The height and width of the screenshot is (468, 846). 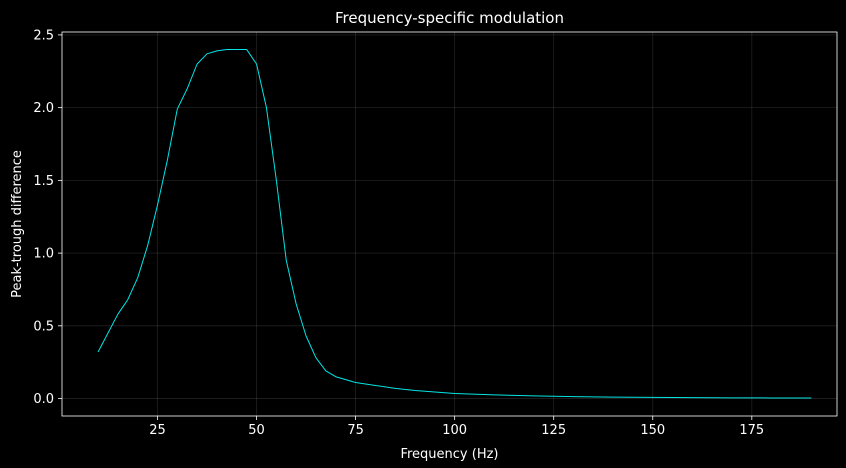 What do you see at coordinates (355, 430) in the screenshot?
I see `x-tick-label: 75` at bounding box center [355, 430].